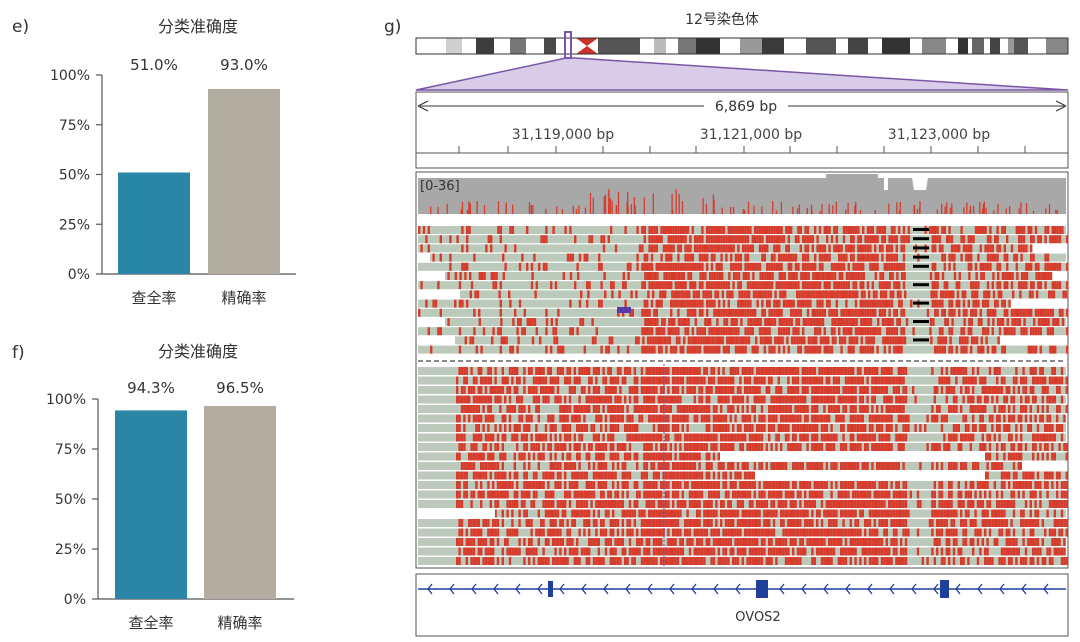  What do you see at coordinates (66, 400) in the screenshot?
I see `f-y-tick-label-4: 100%` at bounding box center [66, 400].